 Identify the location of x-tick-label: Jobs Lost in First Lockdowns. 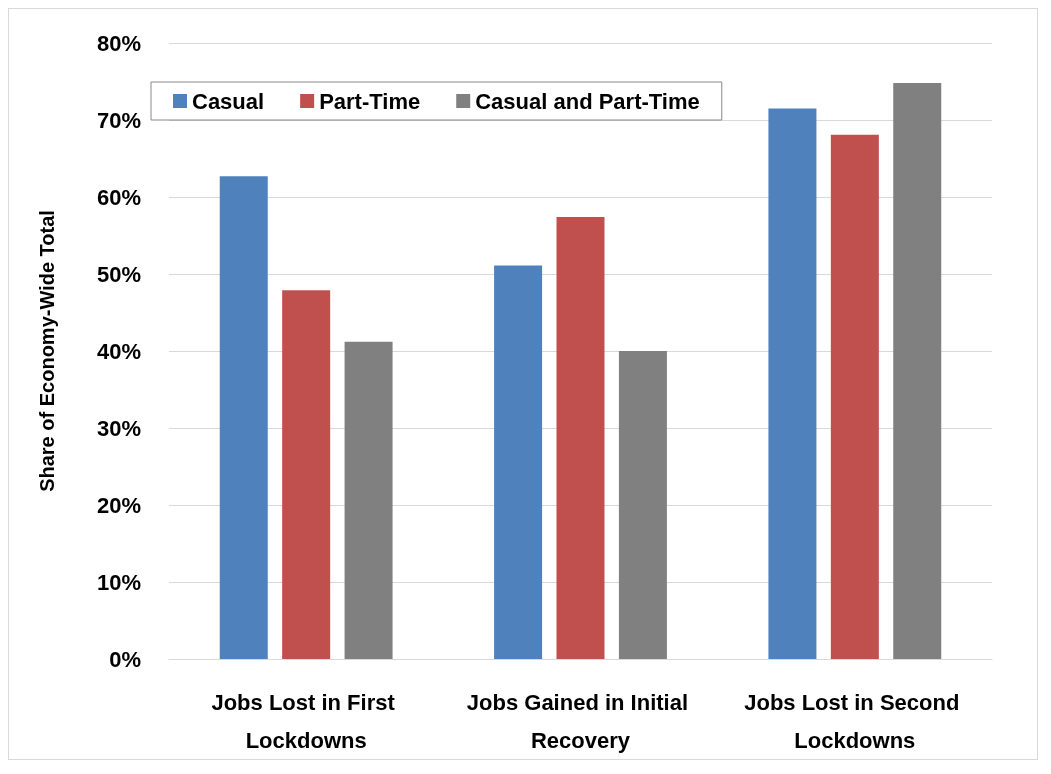
(306, 721).